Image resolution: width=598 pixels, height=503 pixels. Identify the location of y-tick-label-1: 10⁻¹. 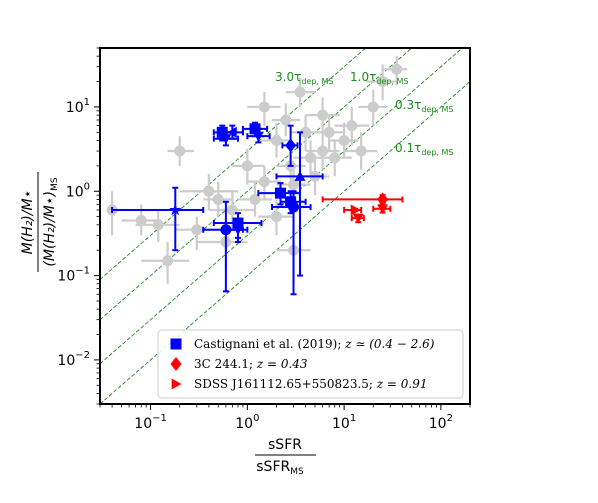
(73, 275).